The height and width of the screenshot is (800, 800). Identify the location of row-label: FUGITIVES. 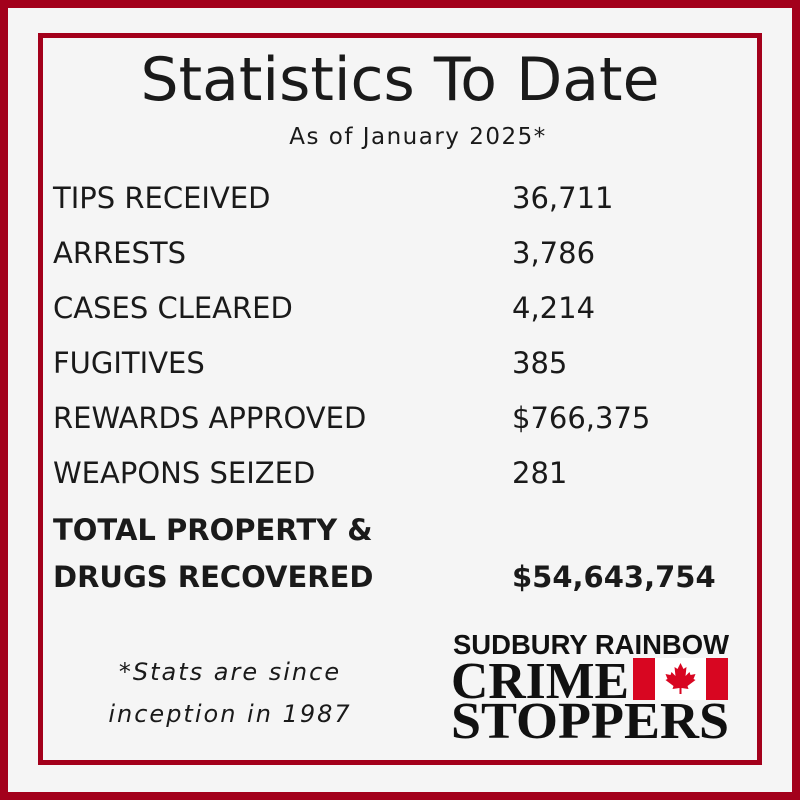
(129, 363).